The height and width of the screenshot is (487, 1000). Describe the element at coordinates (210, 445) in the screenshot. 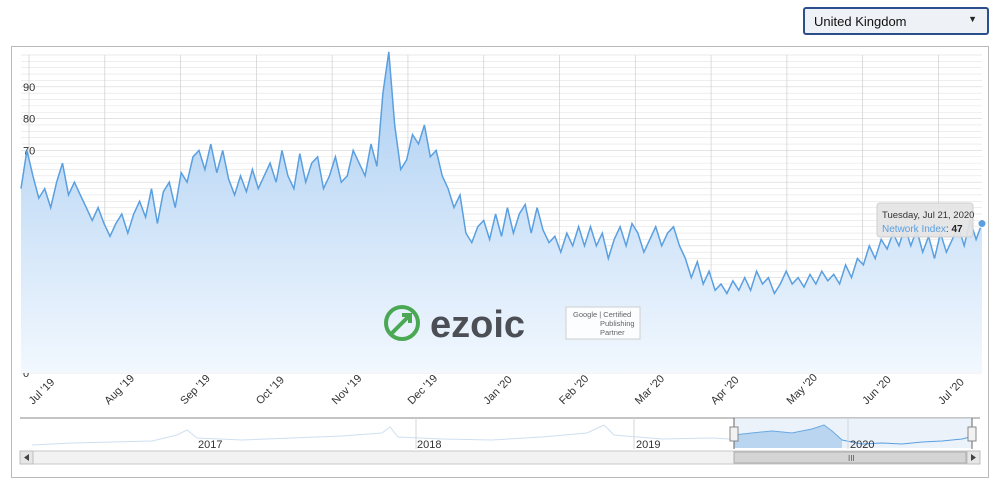

I see `navigator-year-2017: 2017` at that location.